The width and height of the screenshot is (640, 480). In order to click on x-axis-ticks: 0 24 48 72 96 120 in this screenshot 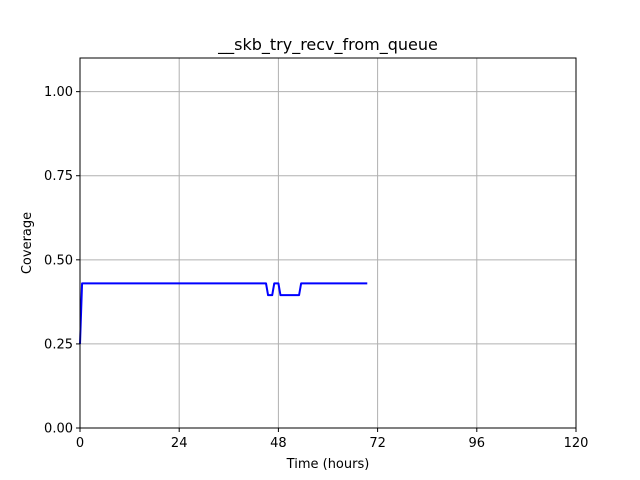, I will do `click(332, 439)`.